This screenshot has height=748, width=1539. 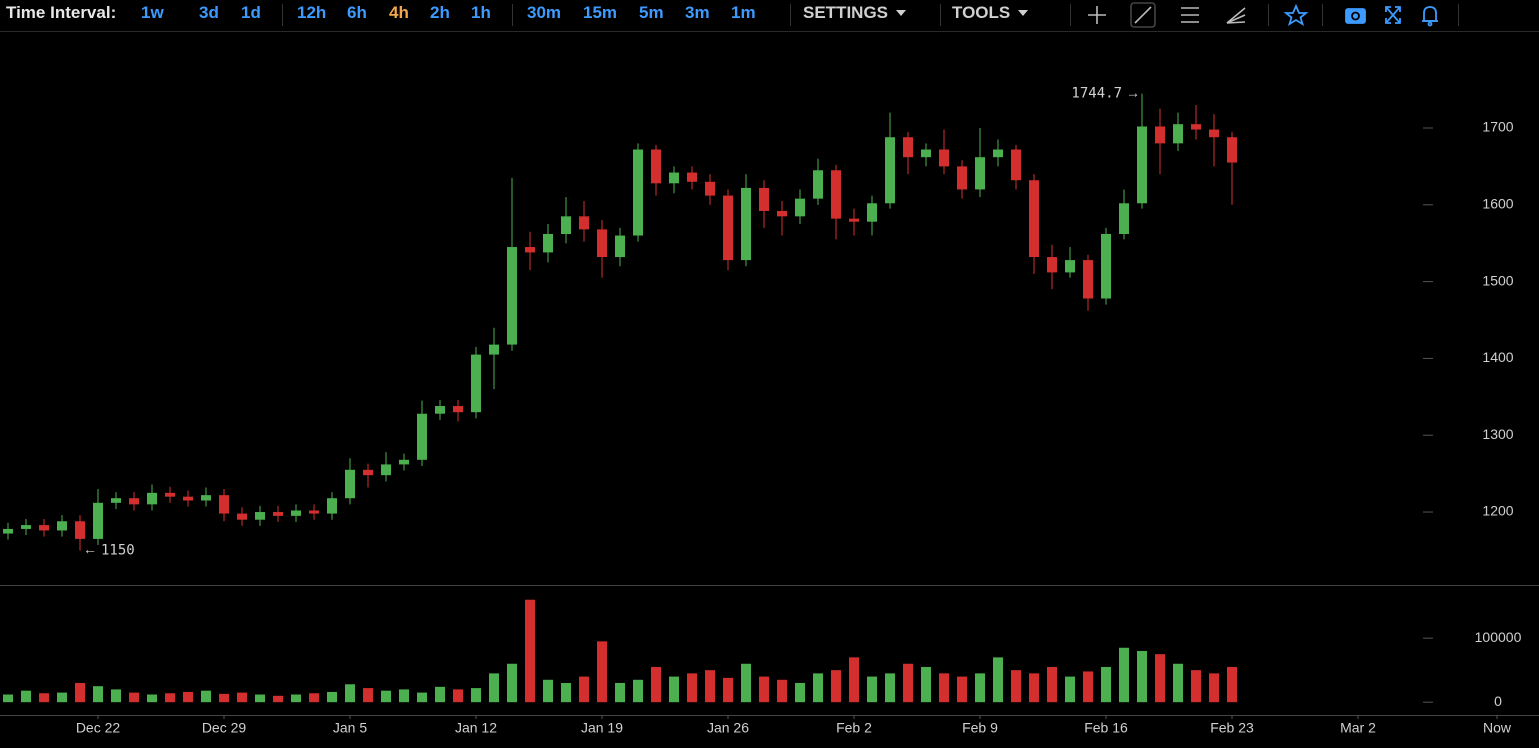 I want to click on snapshot-icon, so click(x=1355, y=16).